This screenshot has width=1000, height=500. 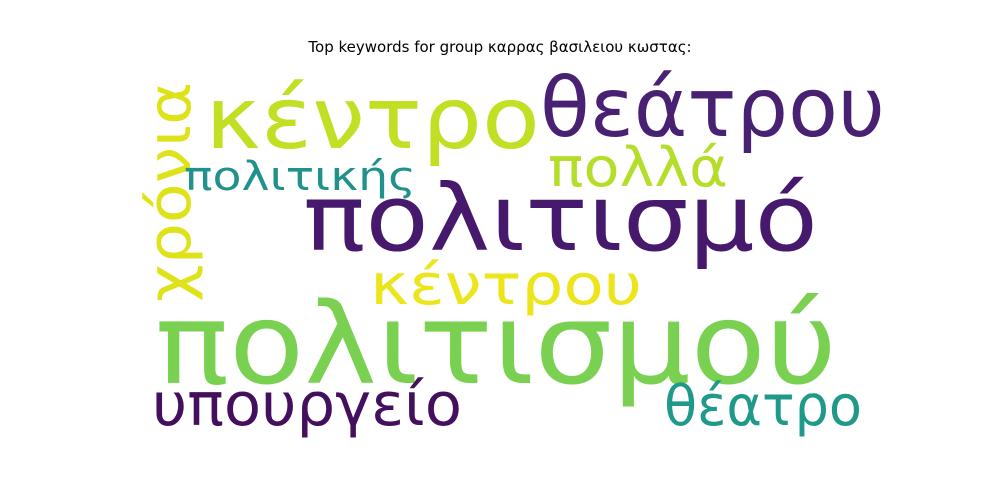 What do you see at coordinates (372, 119) in the screenshot?
I see `word-kentro: κέντρο` at bounding box center [372, 119].